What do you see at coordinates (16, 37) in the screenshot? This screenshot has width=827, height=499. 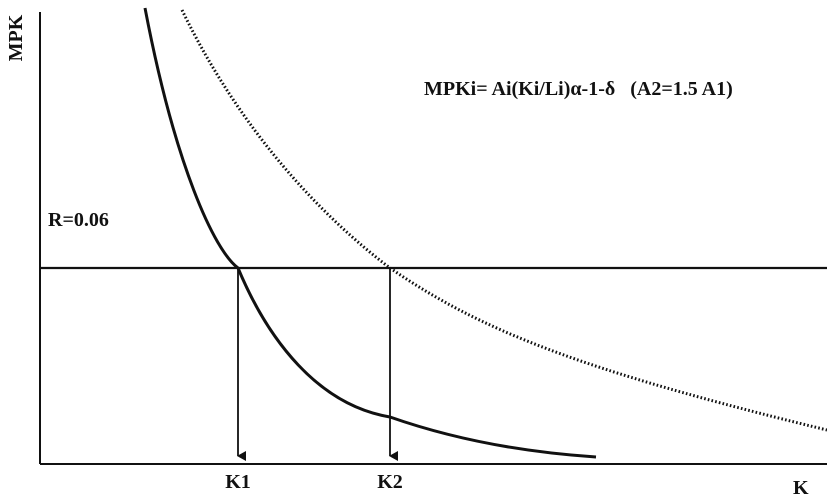 I see `y-axis-label: MPK` at bounding box center [16, 37].